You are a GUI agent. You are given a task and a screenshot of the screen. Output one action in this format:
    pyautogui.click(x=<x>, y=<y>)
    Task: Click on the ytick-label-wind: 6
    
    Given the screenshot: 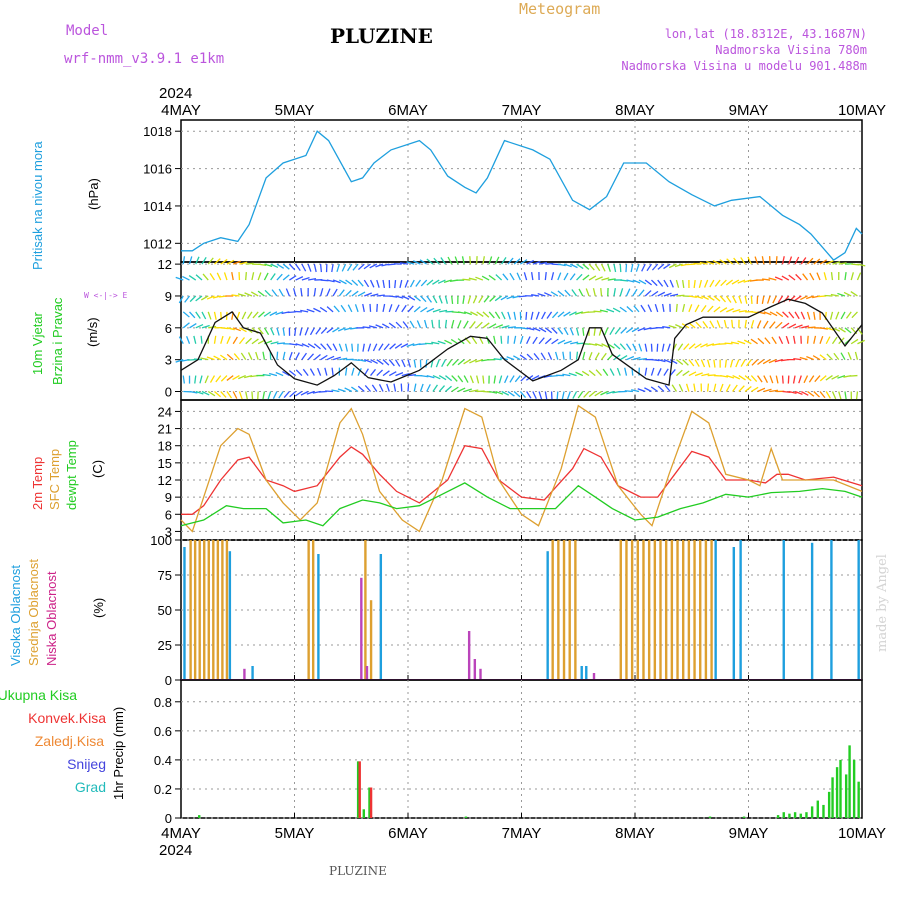 What is the action you would take?
    pyautogui.click(x=168, y=328)
    